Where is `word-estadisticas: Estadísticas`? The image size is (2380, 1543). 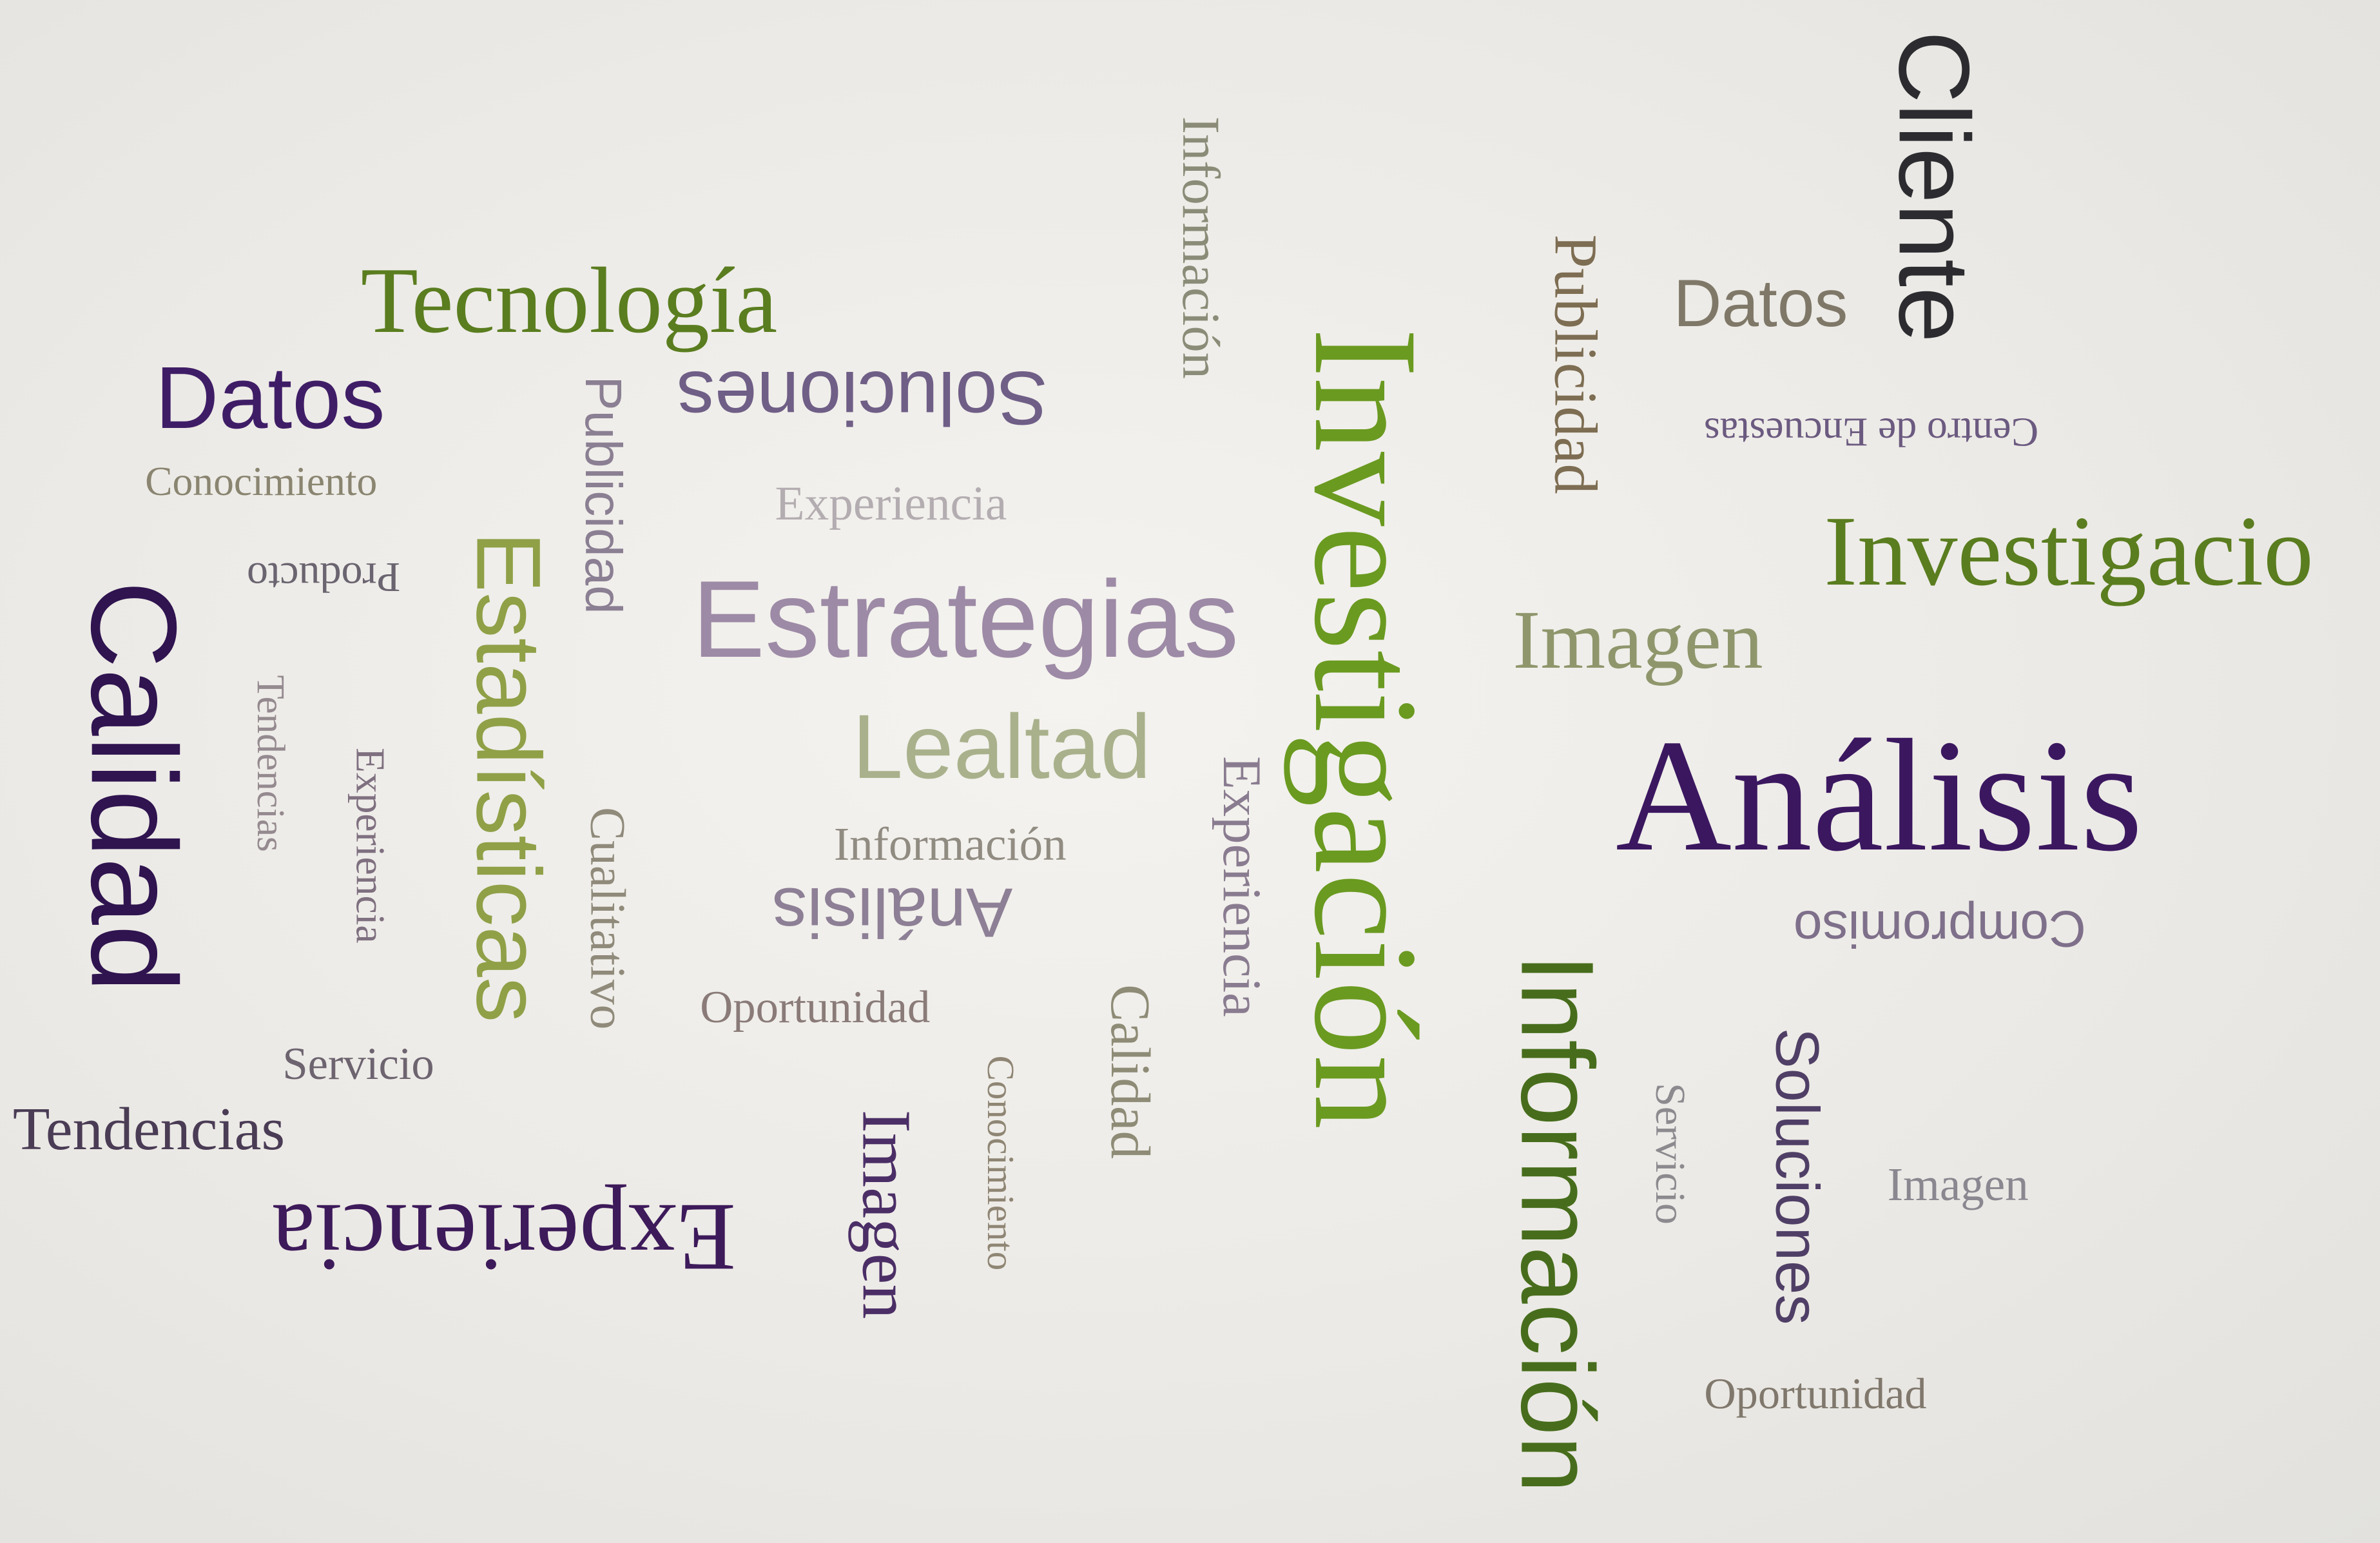 word-estadisticas: Estadísticas is located at coordinates (509, 778).